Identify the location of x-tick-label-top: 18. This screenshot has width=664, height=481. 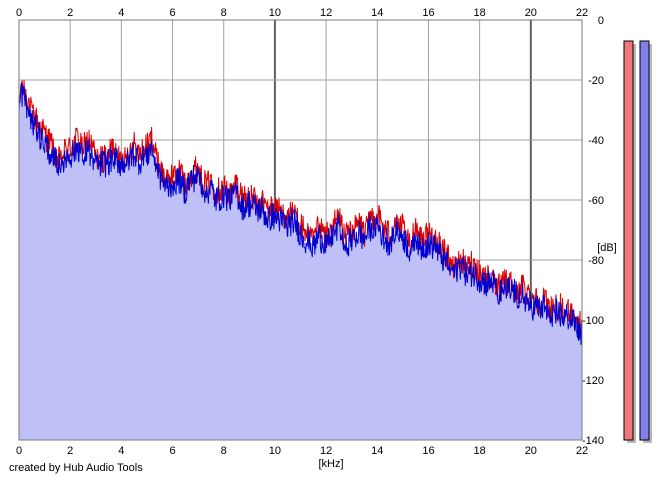
(480, 13).